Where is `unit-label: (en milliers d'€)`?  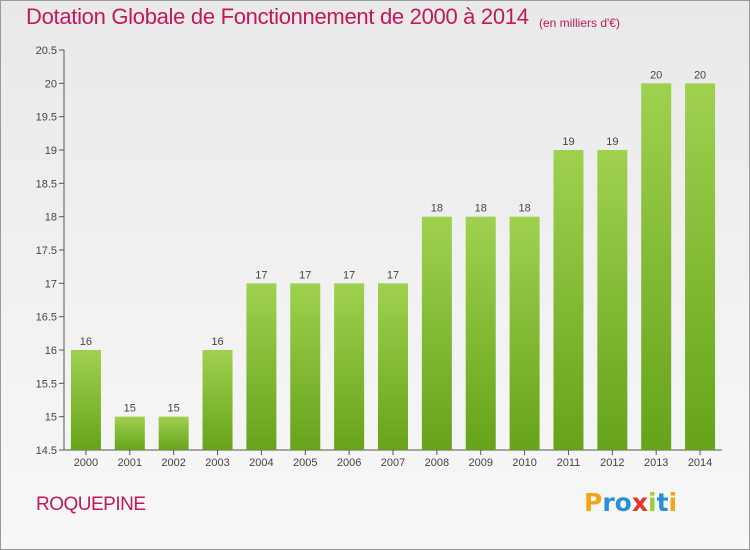
unit-label: (en milliers d'€) is located at coordinates (579, 23).